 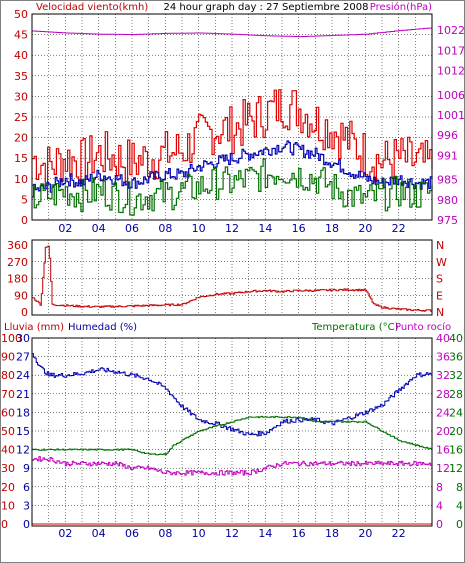 I want to click on temperature-y-tick-label: 16, so click(x=456, y=450).